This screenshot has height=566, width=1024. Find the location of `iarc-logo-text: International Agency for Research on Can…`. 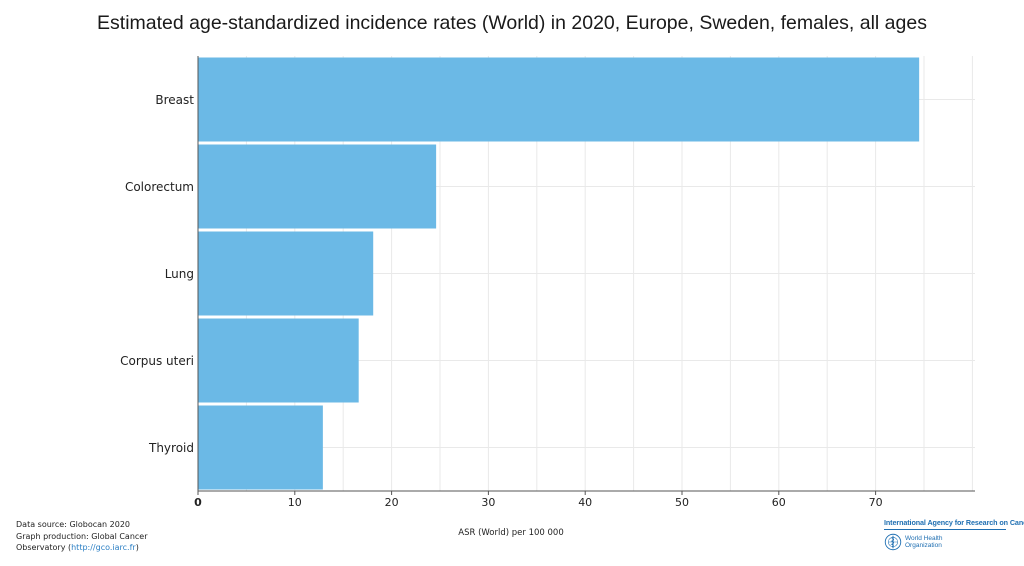

iarc-logo-text: International Agency for Research on Can… is located at coordinates (954, 522).